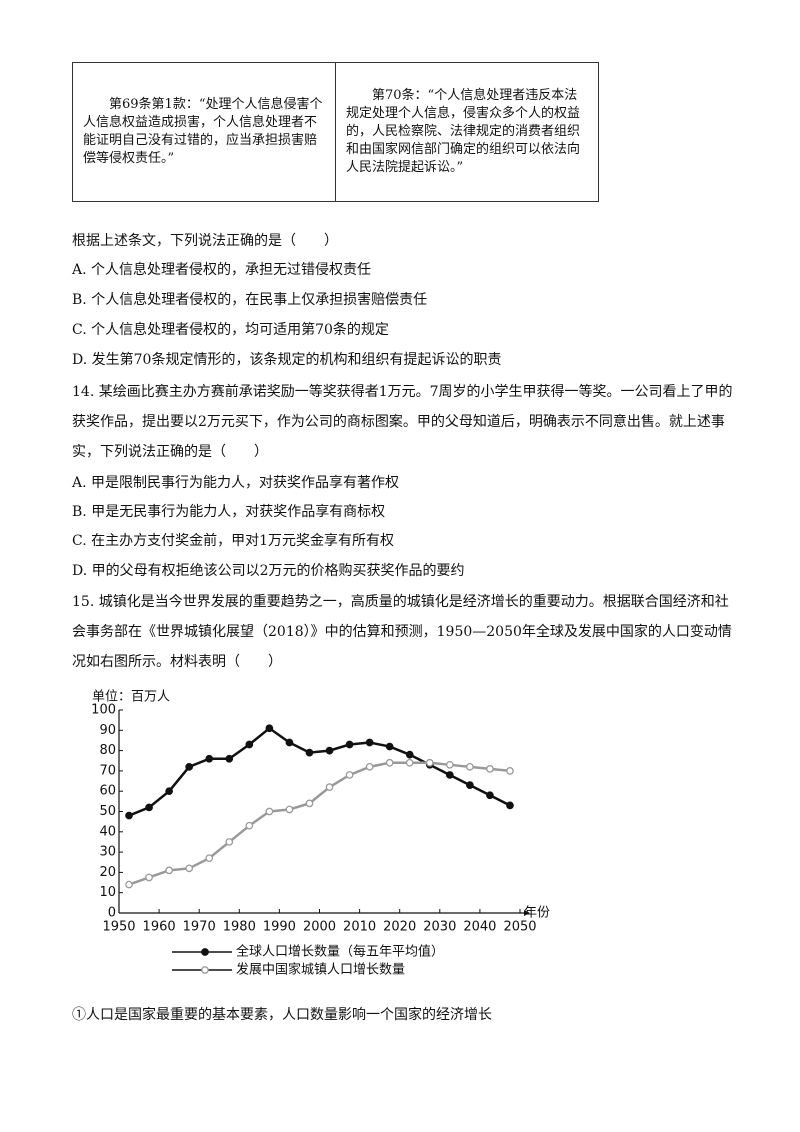 The height and width of the screenshot is (1132, 800). Describe the element at coordinates (107, 770) in the screenshot. I see `y-tick-label: 70` at that location.